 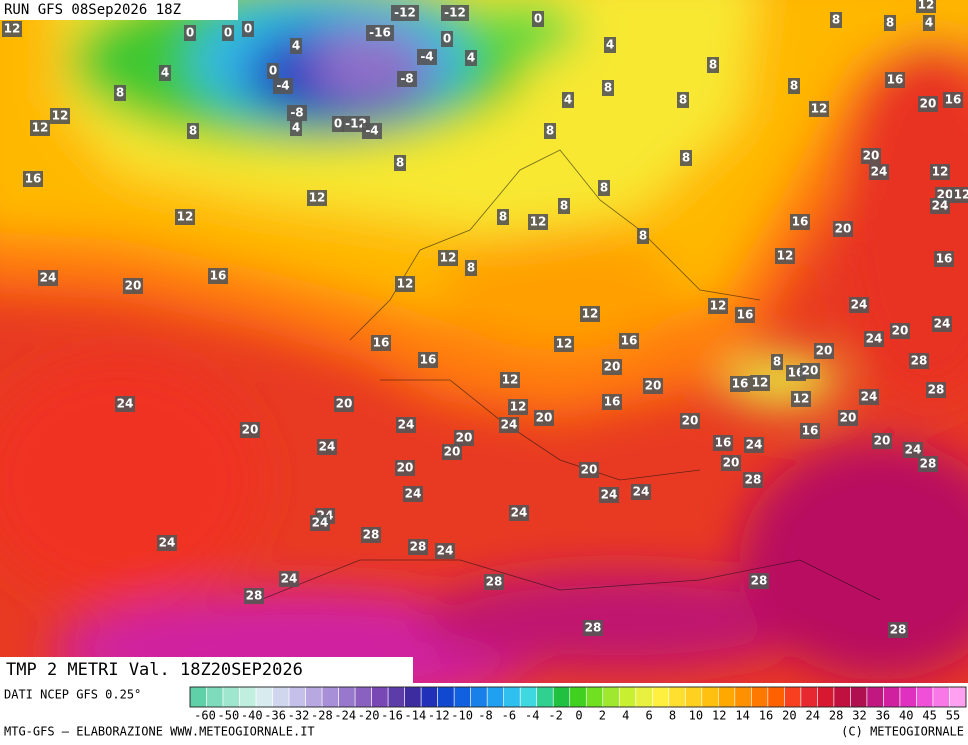 What do you see at coordinates (206, 670) in the screenshot?
I see `title-box` at bounding box center [206, 670].